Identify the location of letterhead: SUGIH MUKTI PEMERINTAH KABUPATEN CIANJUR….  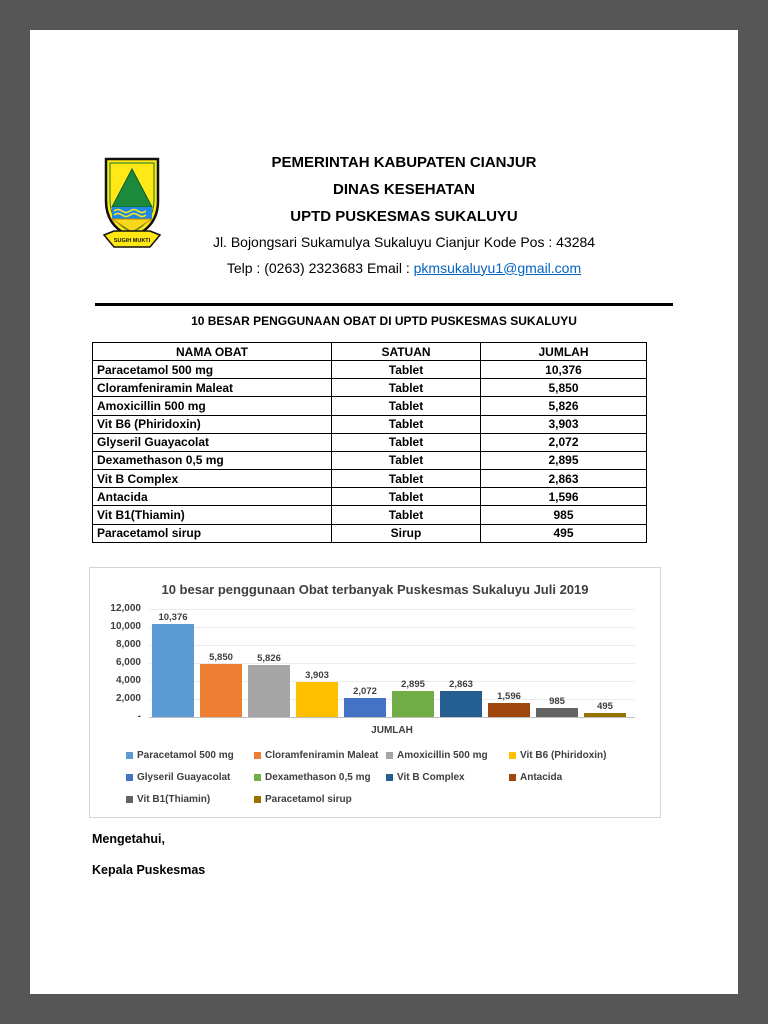
(384, 224).